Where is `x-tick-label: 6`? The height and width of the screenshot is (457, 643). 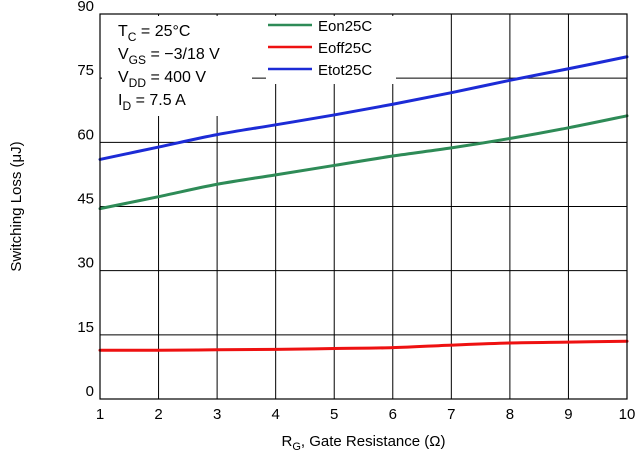 x-tick-label: 6 is located at coordinates (393, 414).